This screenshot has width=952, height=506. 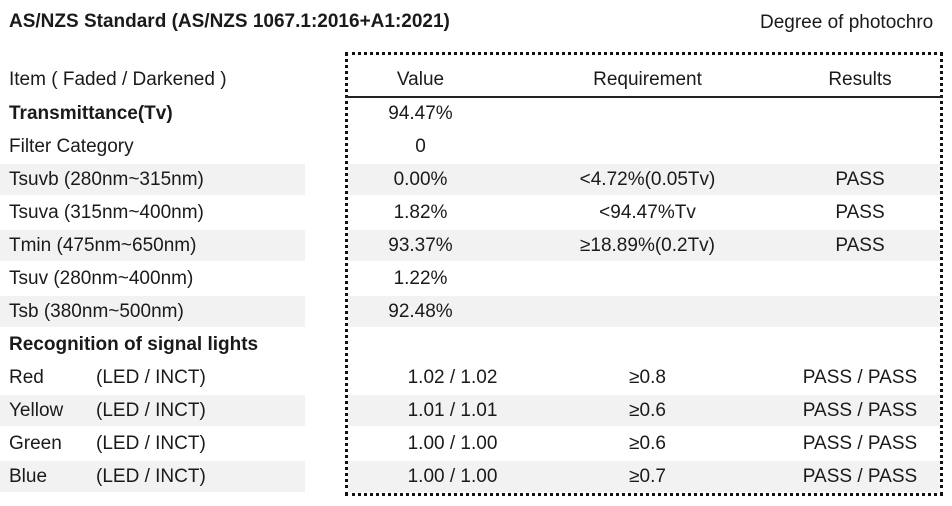 I want to click on row-value: 92.48%, so click(x=420, y=311).